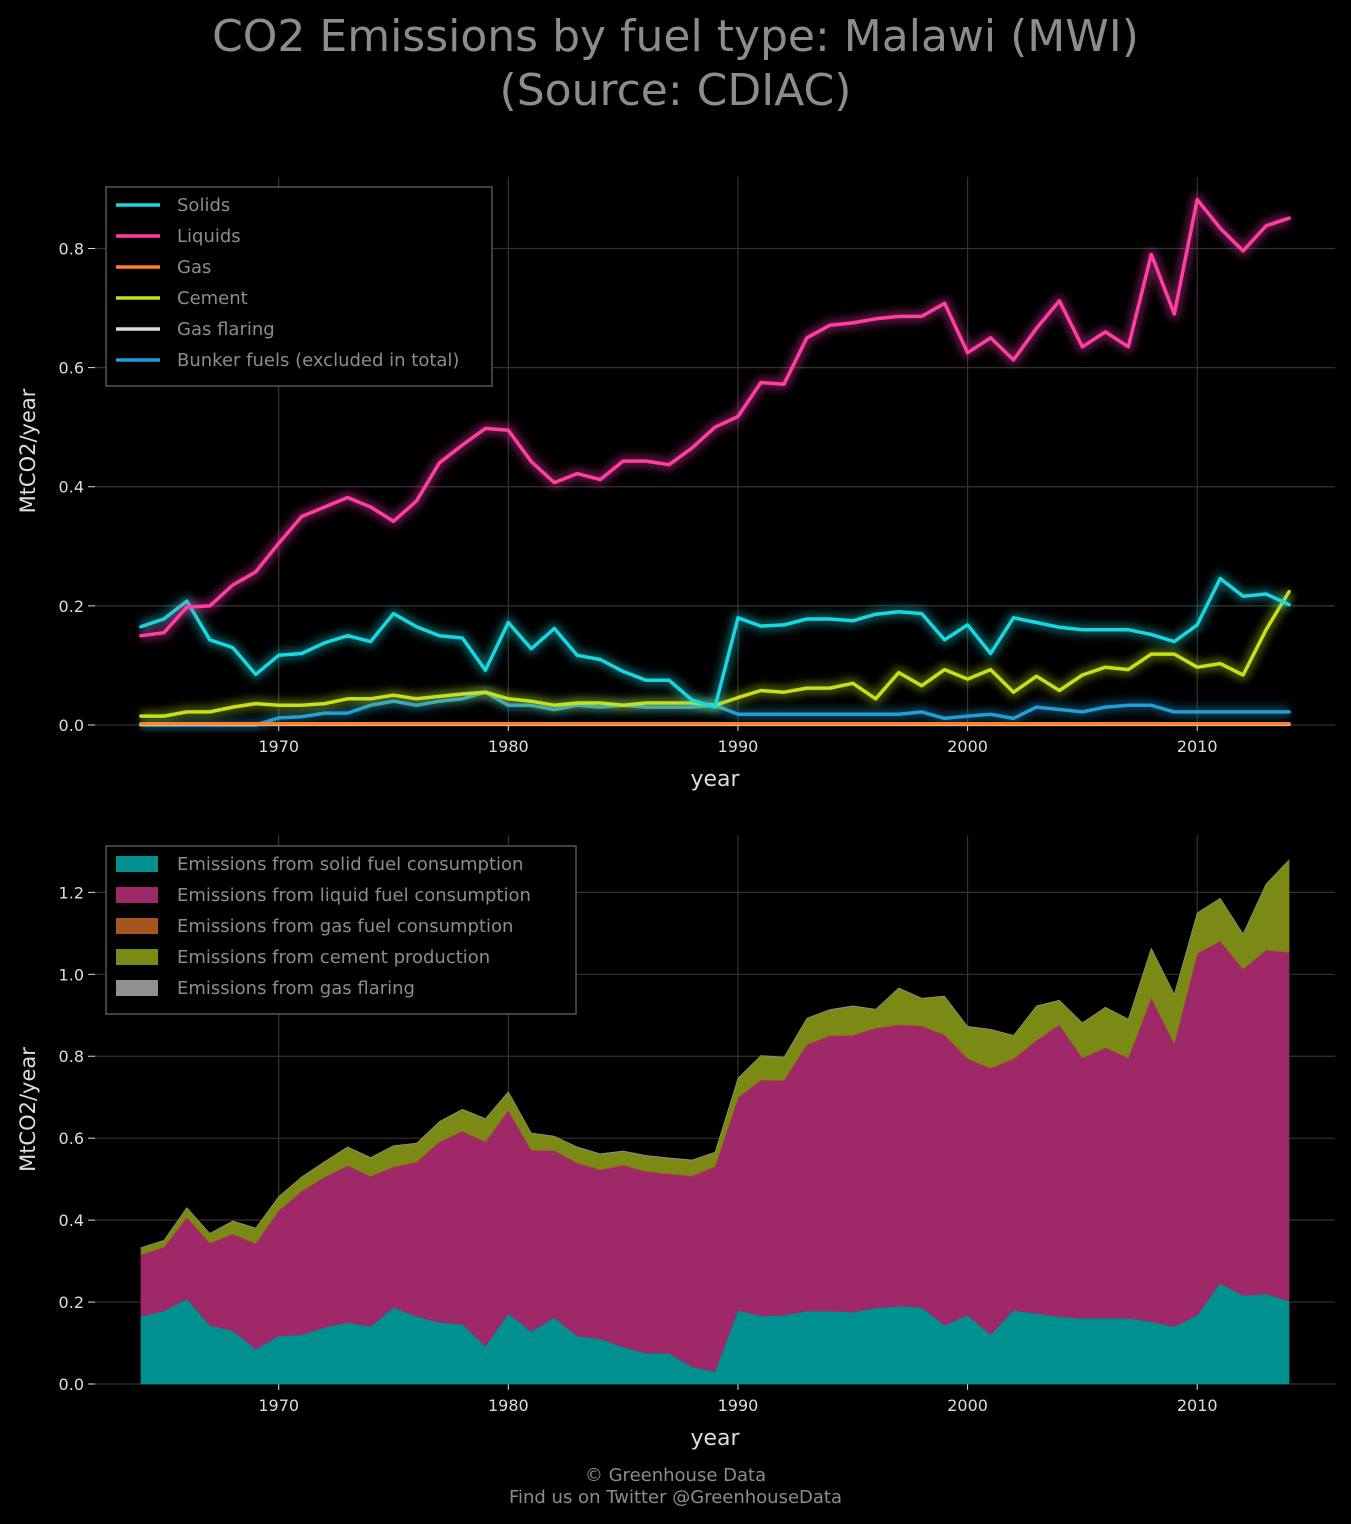 This screenshot has width=1351, height=1524. Describe the element at coordinates (194, 267) in the screenshot. I see `legend-label: Gas` at that location.